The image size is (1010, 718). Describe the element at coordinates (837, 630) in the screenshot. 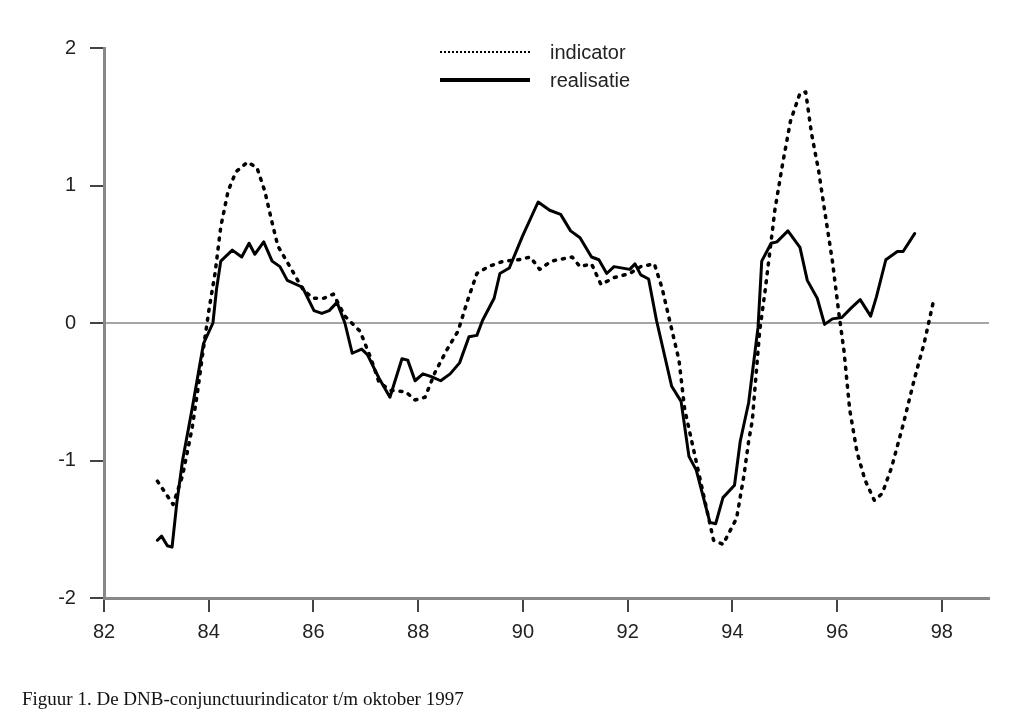

I see `x-tick-label: 96` at that location.